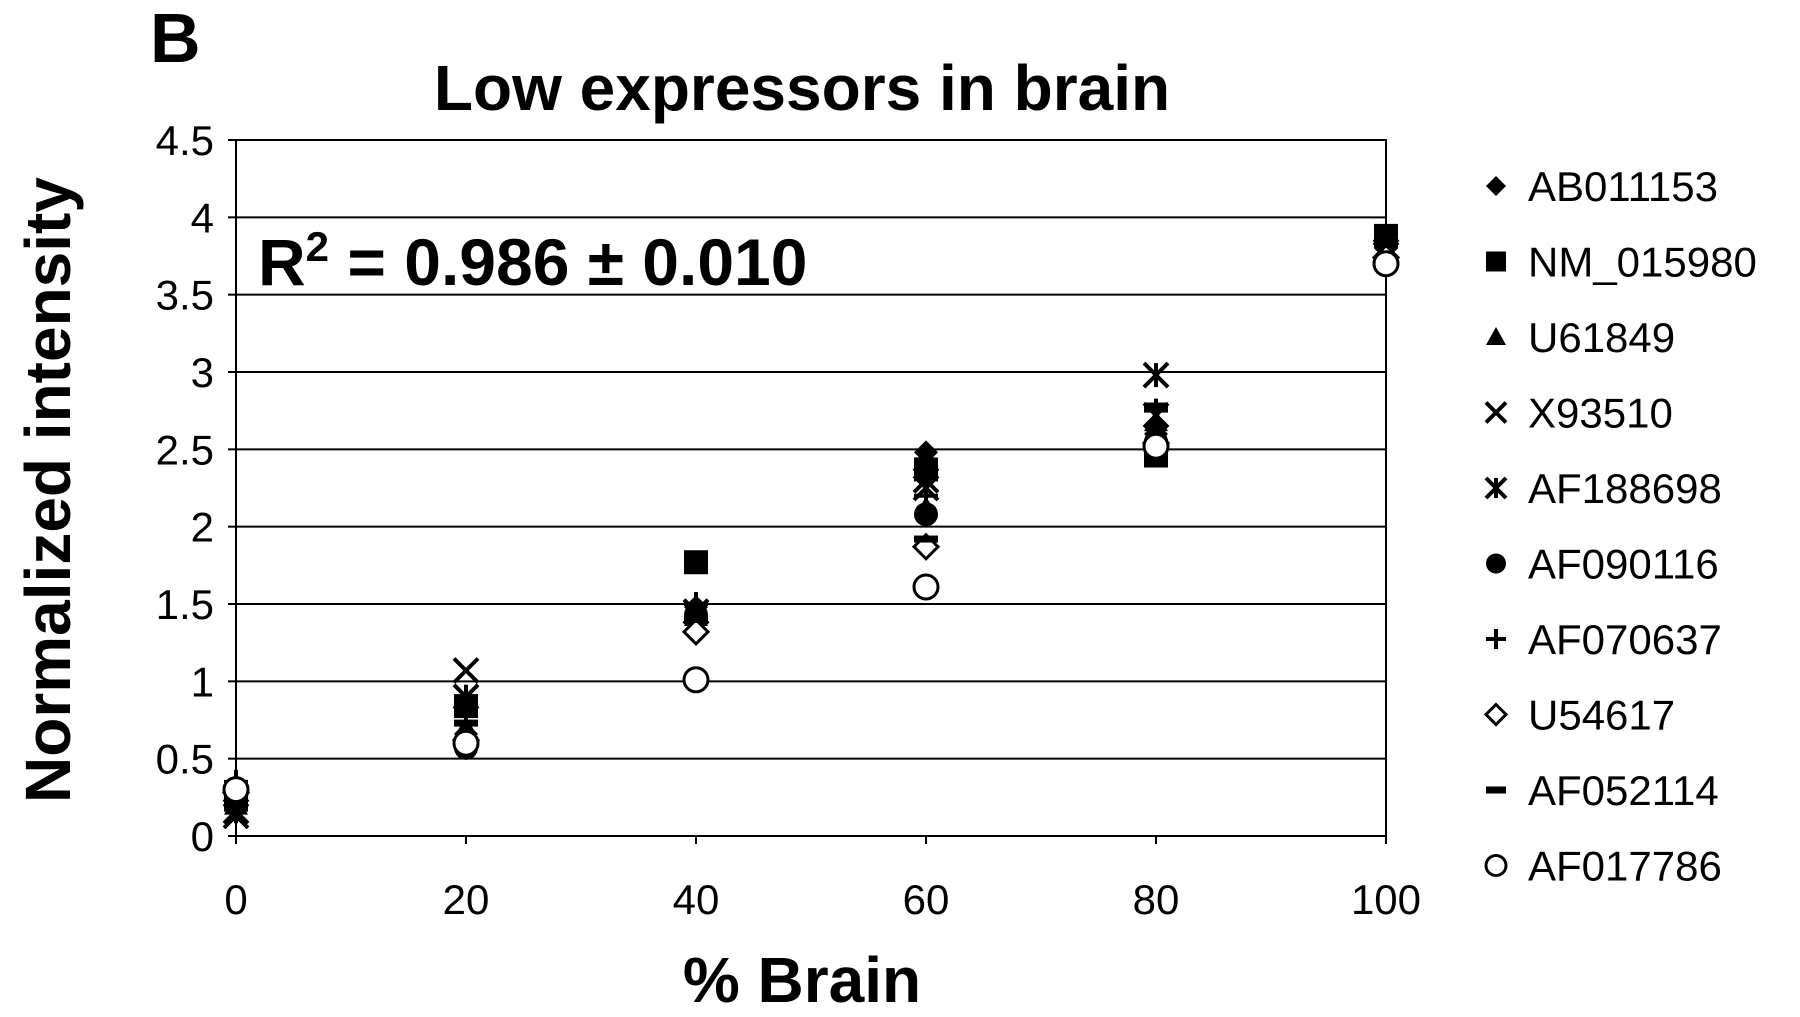 This screenshot has height=1017, width=1800. I want to click on legend-marker-triangle-filled, so click(1496, 336).